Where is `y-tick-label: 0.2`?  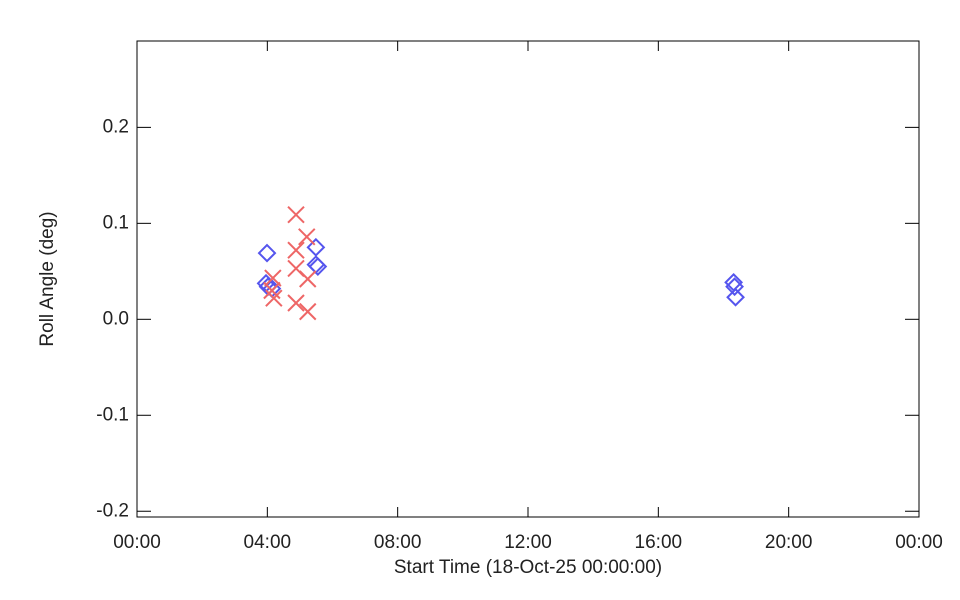 y-tick-label: 0.2 is located at coordinates (116, 126).